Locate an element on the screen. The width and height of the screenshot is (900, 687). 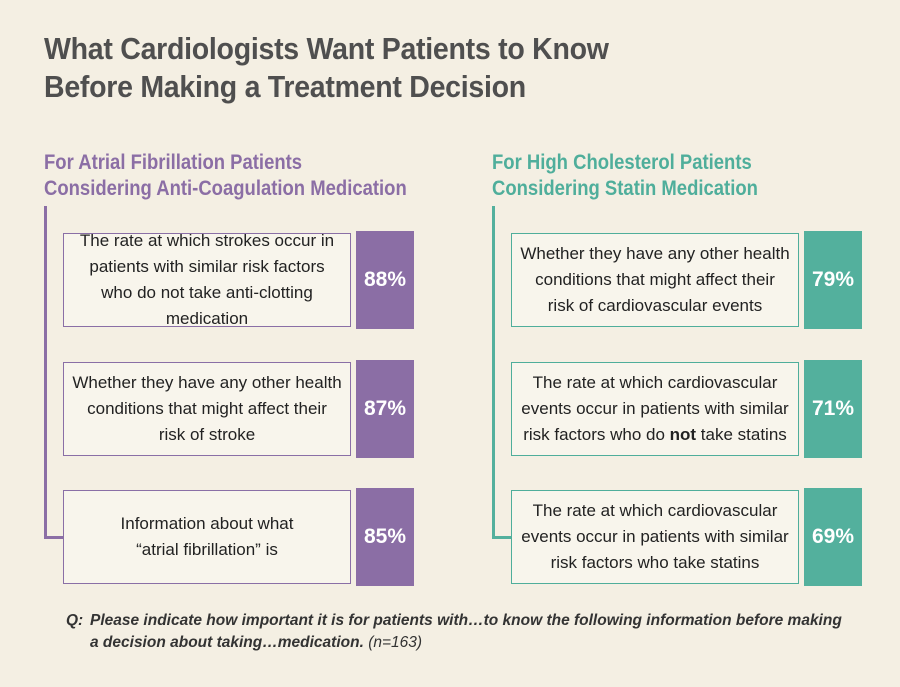
cholesterol-heading-line-2: Considering Statin Medication is located at coordinates (625, 188).